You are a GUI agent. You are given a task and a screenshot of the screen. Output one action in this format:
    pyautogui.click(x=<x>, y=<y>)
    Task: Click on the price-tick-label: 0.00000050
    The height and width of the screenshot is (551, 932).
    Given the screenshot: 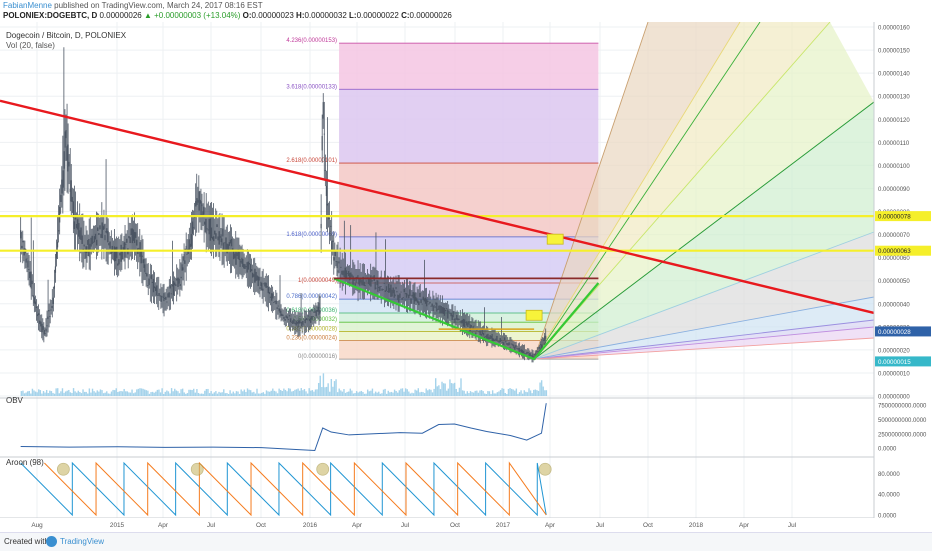 What is the action you would take?
    pyautogui.click(x=894, y=282)
    